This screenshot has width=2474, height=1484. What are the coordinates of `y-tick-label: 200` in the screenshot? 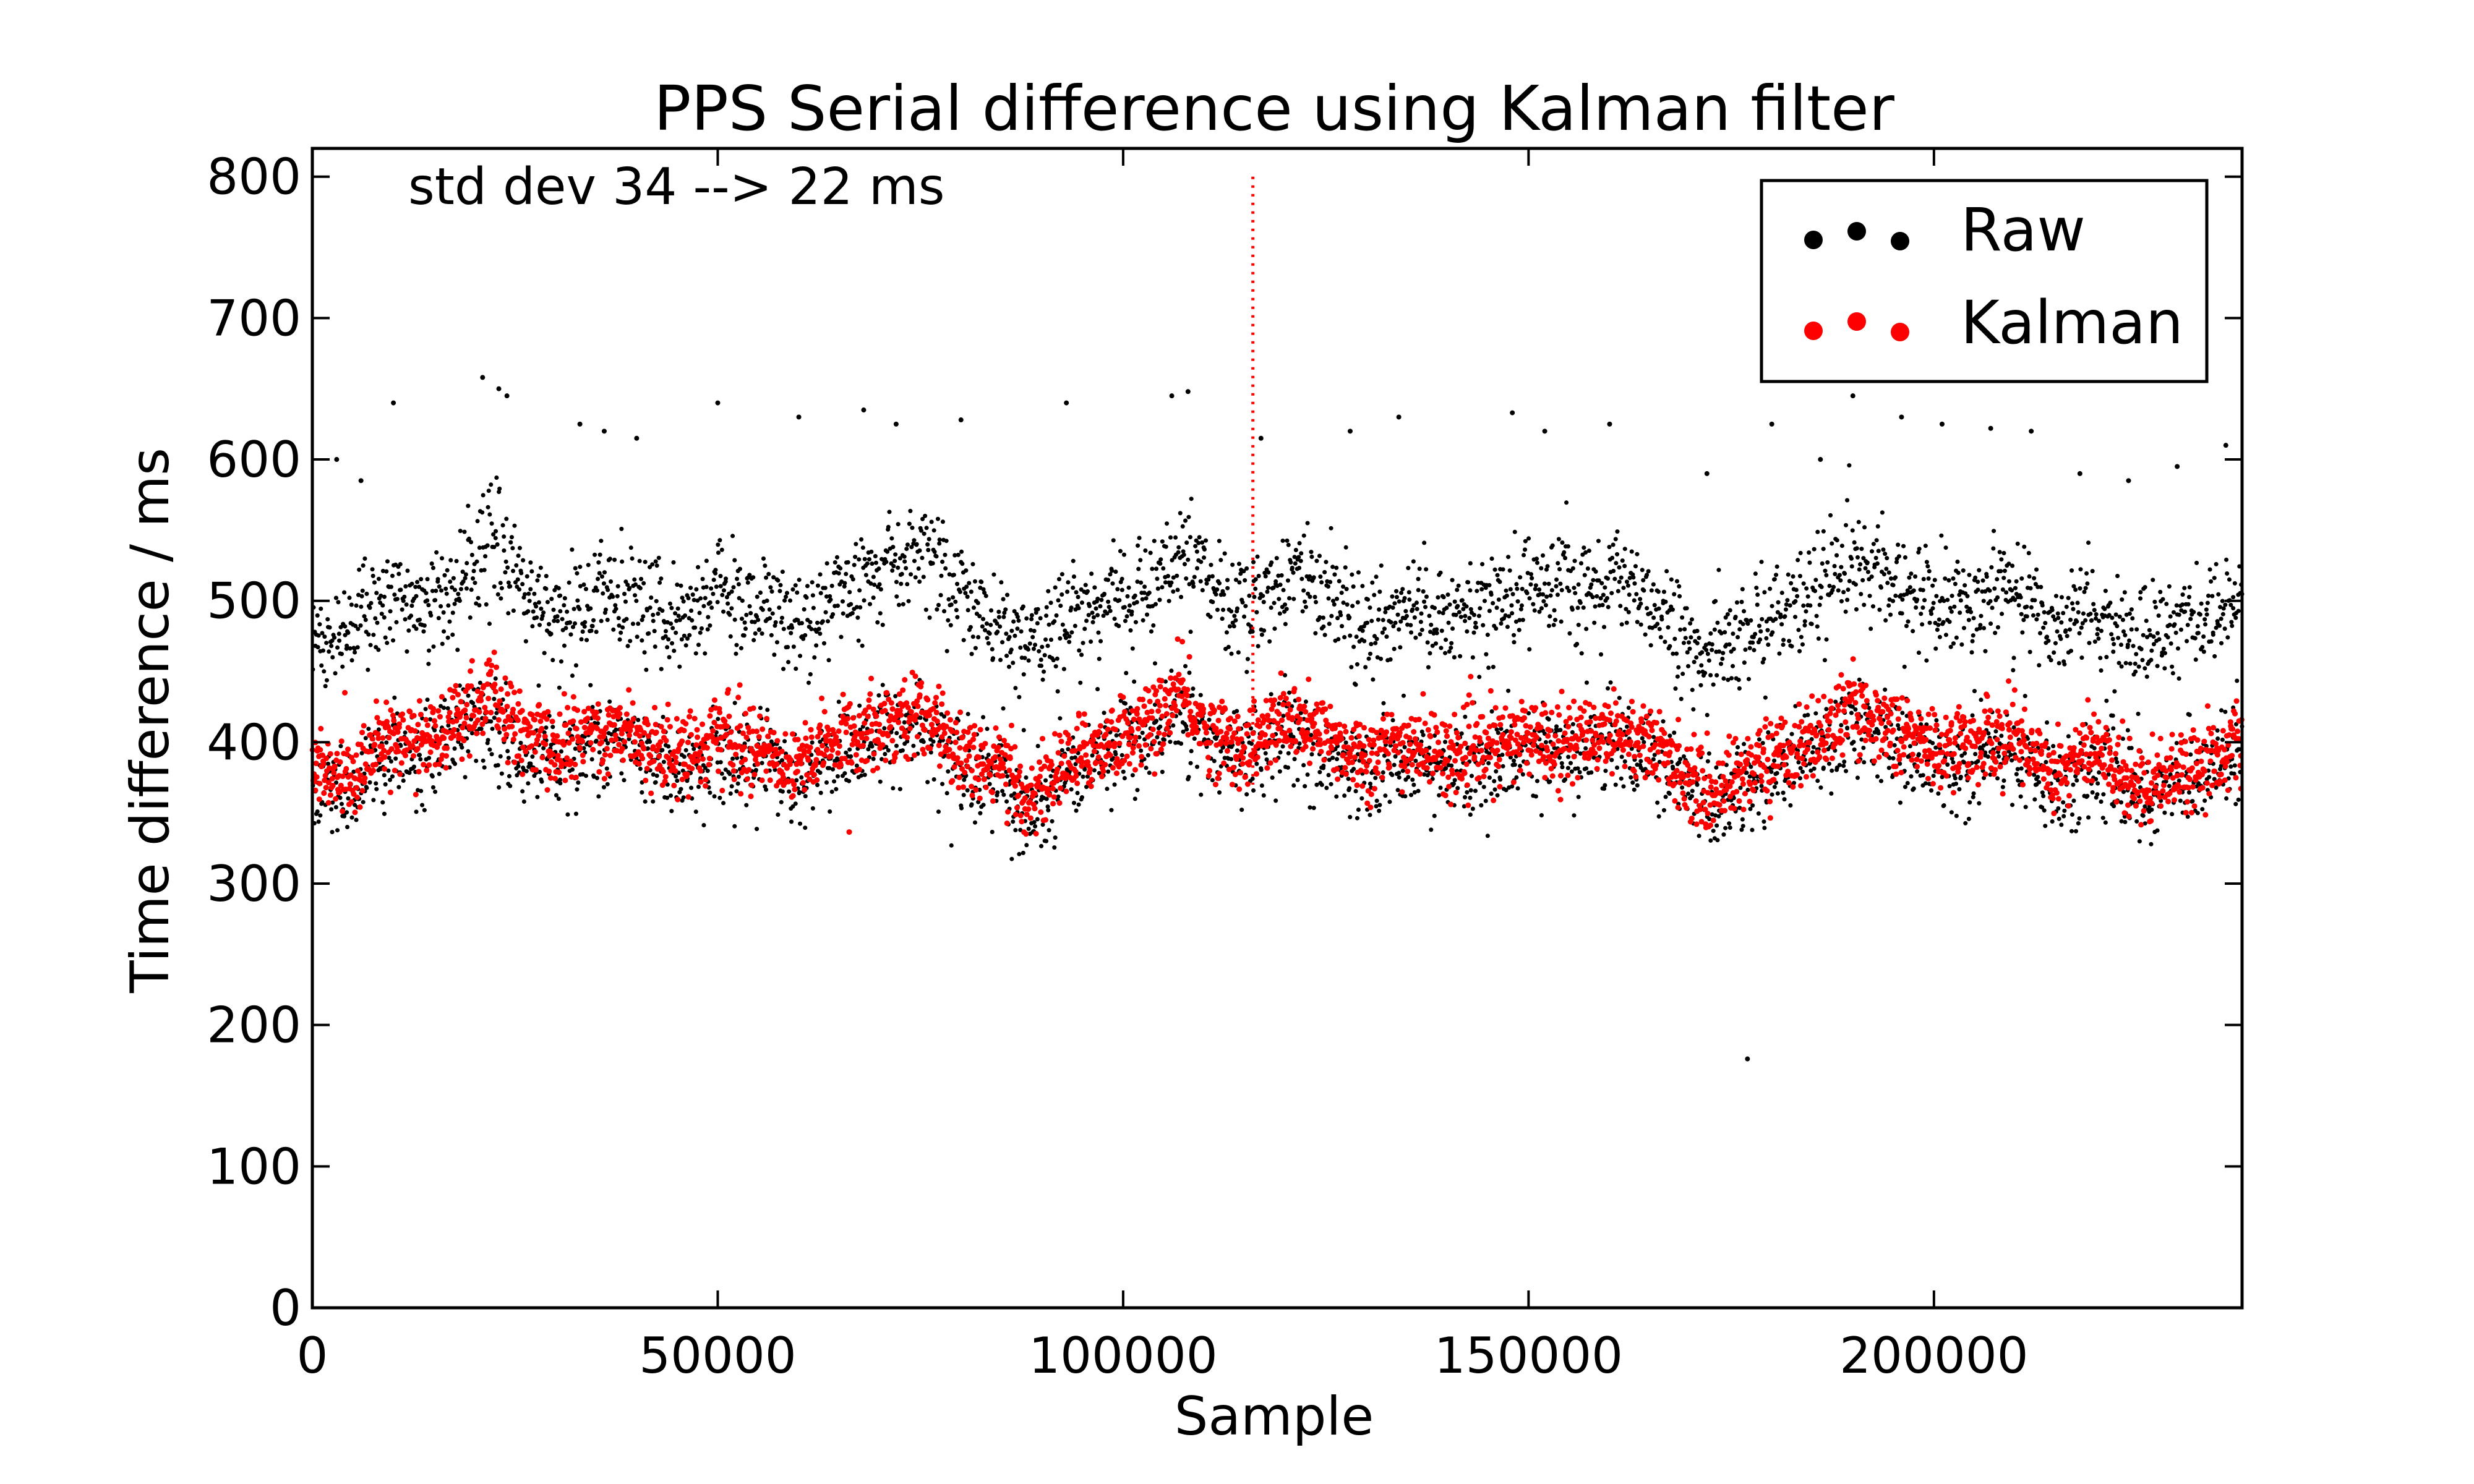 It's located at (254, 1025).